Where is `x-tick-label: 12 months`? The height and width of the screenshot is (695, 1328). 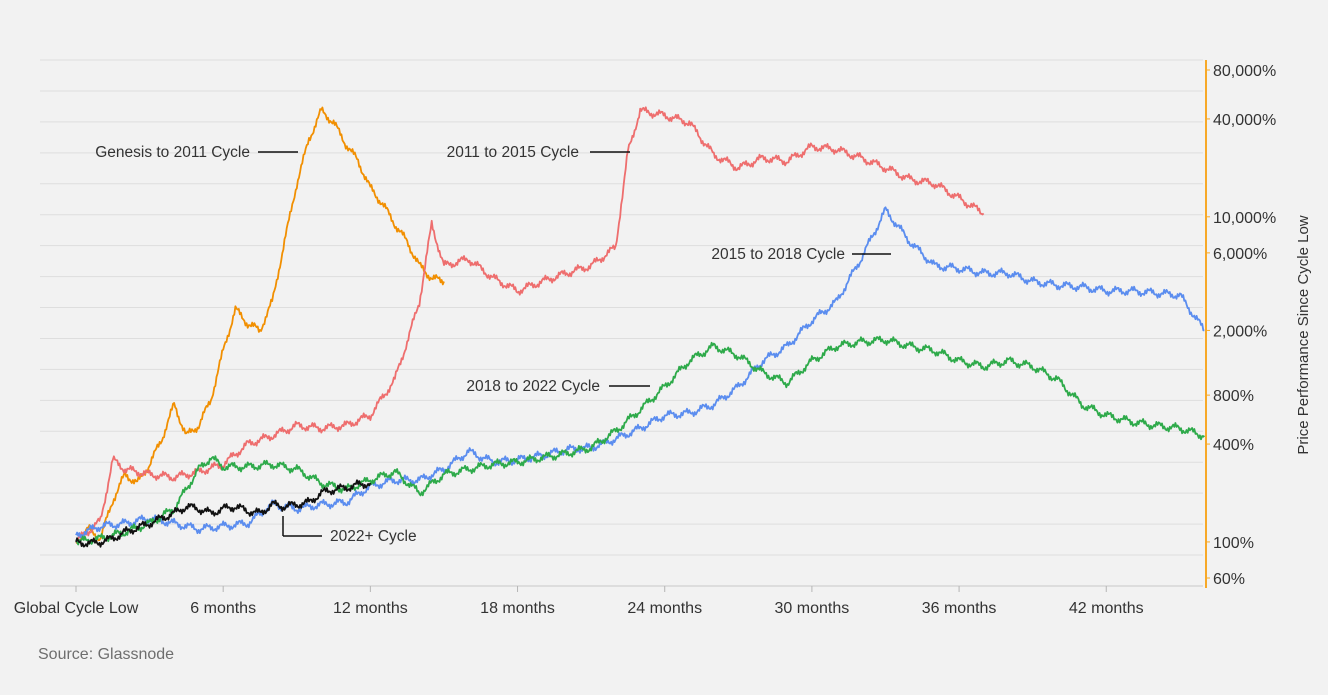 x-tick-label: 12 months is located at coordinates (370, 608).